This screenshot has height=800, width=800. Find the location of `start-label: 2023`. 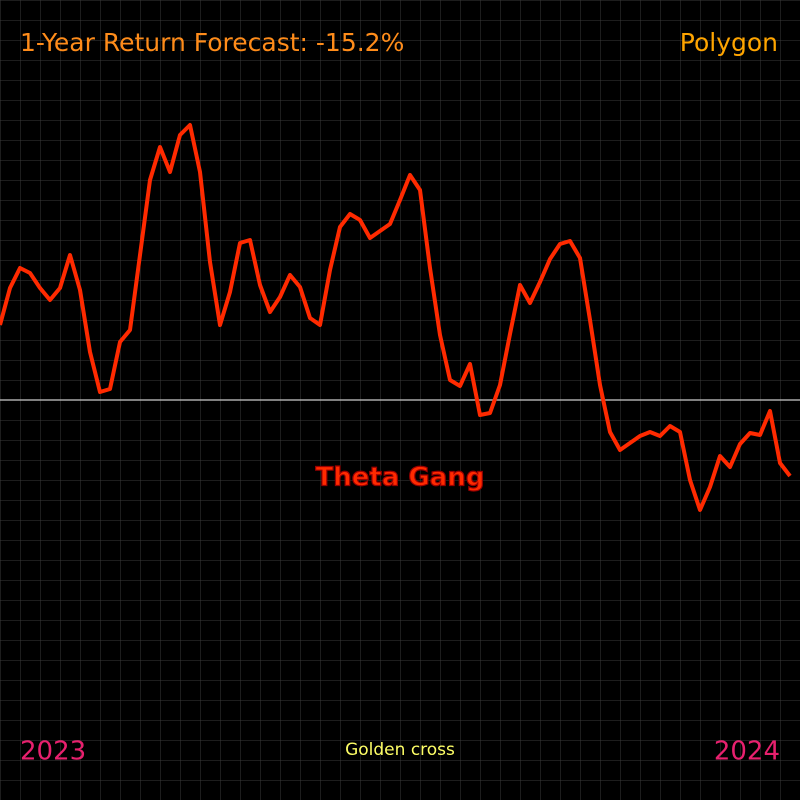

start-label: 2023 is located at coordinates (53, 752).